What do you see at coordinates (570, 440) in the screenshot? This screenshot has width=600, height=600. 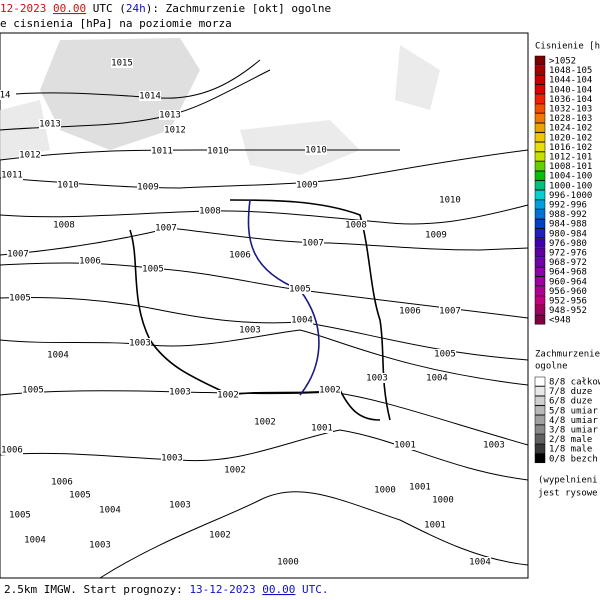 I see `legend-label: 2/8 male` at bounding box center [570, 440].